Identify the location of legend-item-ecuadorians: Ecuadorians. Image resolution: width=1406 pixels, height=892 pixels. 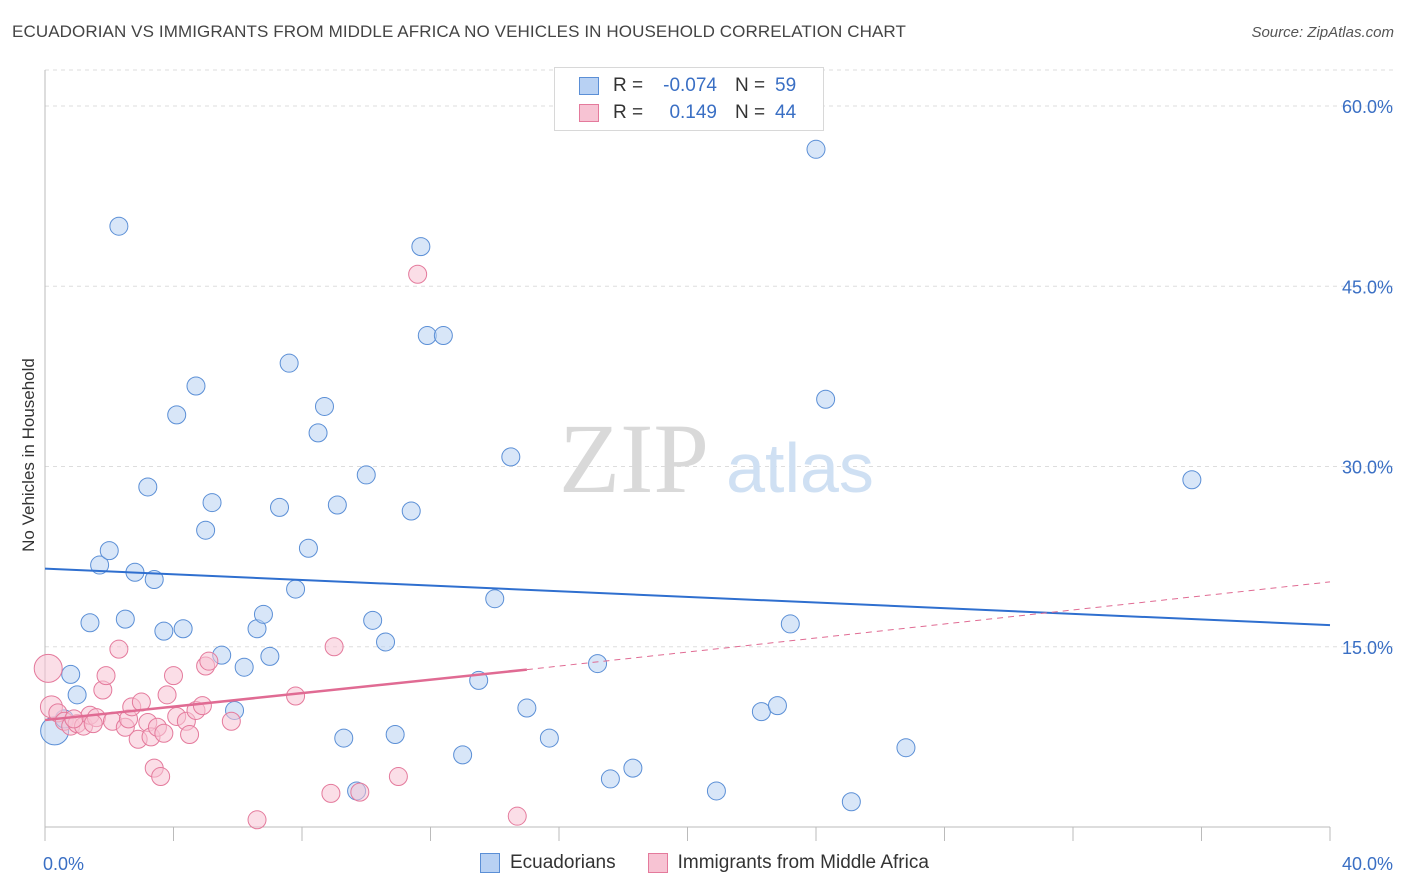
(548, 863).